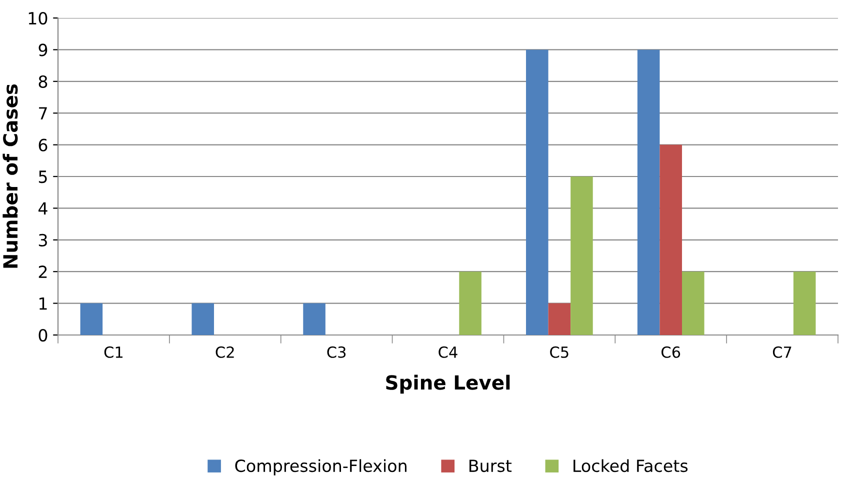 The image size is (843, 484). I want to click on x-tick-label: C6, so click(671, 352).